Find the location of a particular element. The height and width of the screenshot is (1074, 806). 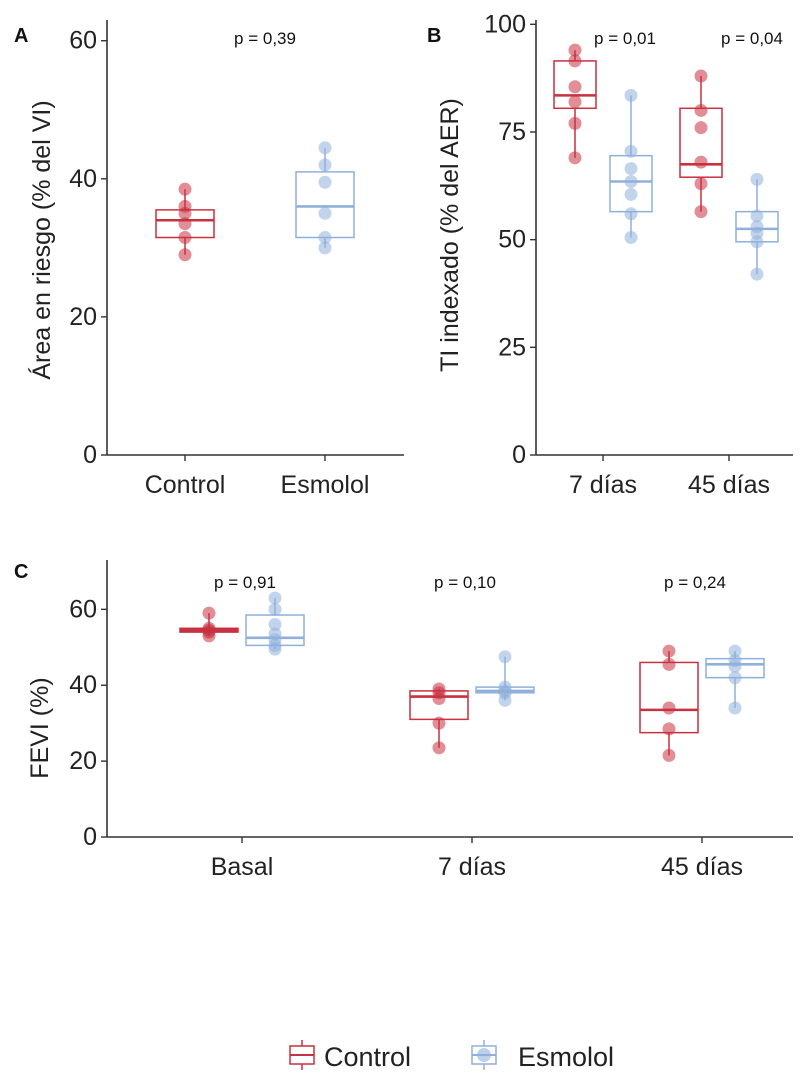

panel-c-y-tick-label: 40 is located at coordinates (83, 685).